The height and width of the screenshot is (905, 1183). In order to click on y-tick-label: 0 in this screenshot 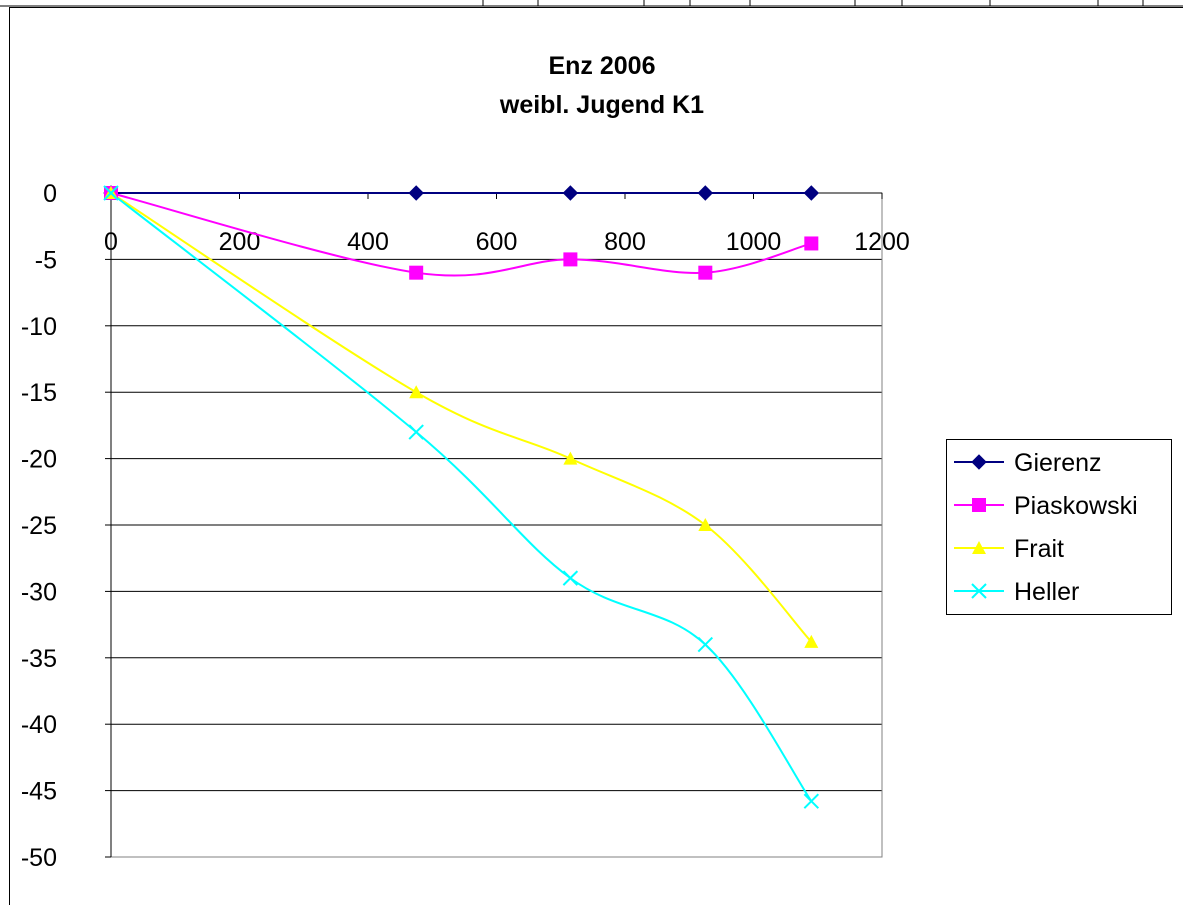, I will do `click(50, 194)`.